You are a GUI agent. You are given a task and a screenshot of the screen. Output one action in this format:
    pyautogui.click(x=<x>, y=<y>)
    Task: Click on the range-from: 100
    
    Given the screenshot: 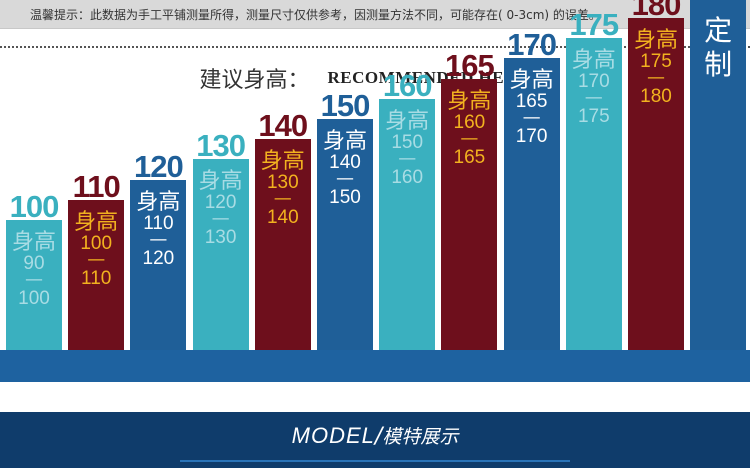 What is the action you would take?
    pyautogui.click(x=96, y=243)
    